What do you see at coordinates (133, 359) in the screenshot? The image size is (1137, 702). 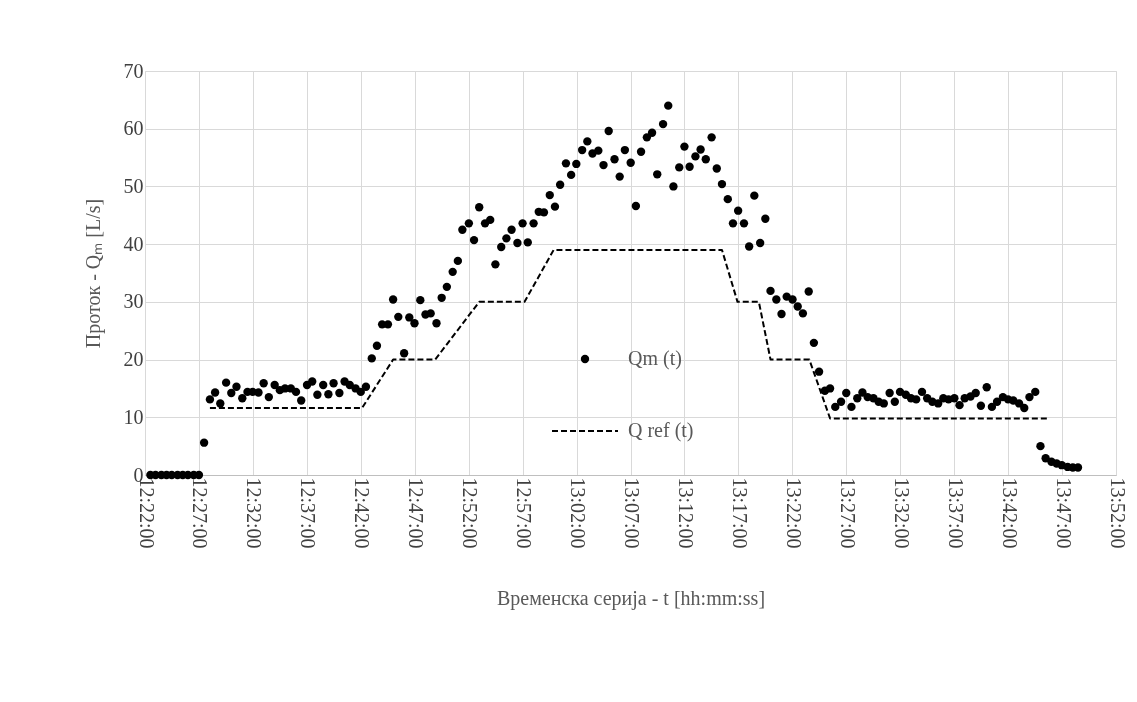 I see `y-tick-label: 20` at bounding box center [133, 359].